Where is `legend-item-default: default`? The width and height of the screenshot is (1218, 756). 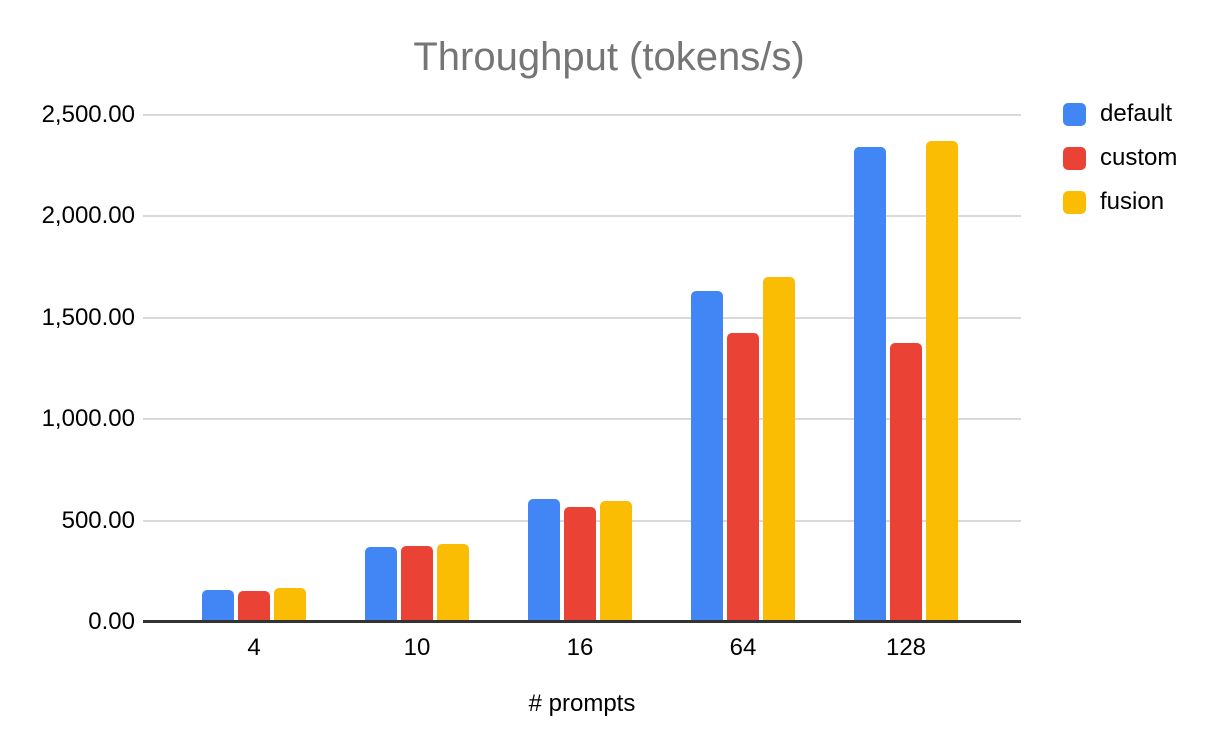 legend-item-default: default is located at coordinates (1120, 113).